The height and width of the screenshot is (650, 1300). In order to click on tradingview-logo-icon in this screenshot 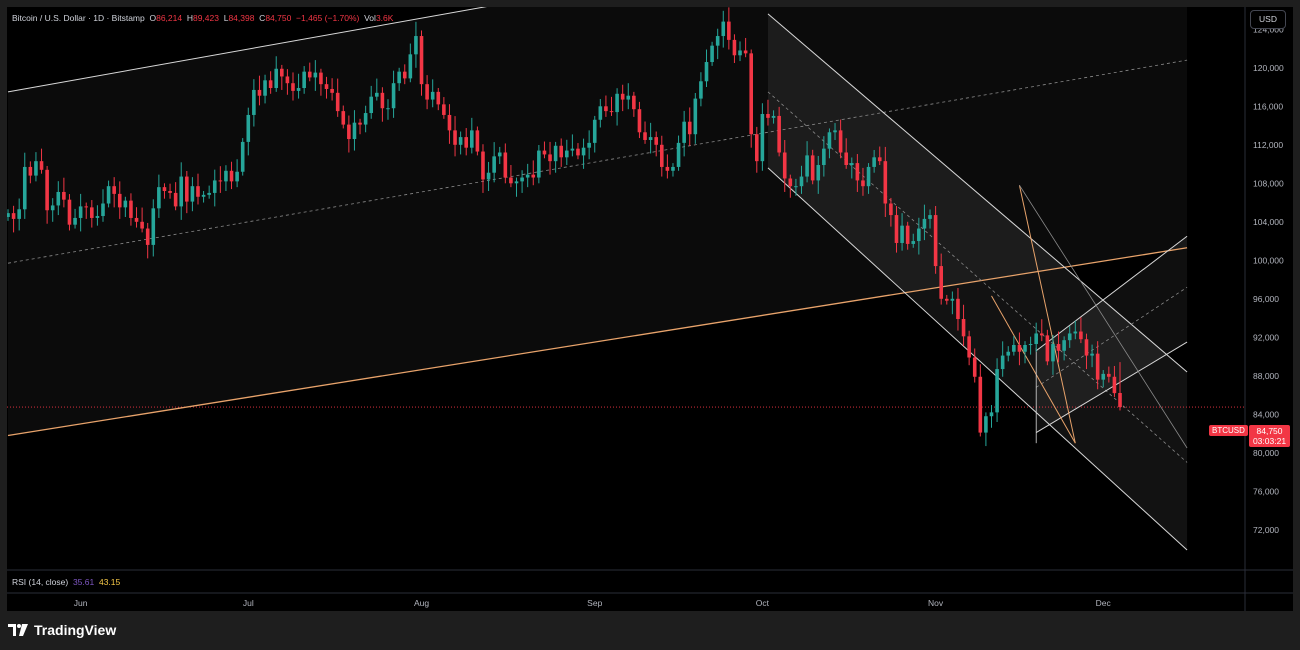, I will do `click(18, 630)`.